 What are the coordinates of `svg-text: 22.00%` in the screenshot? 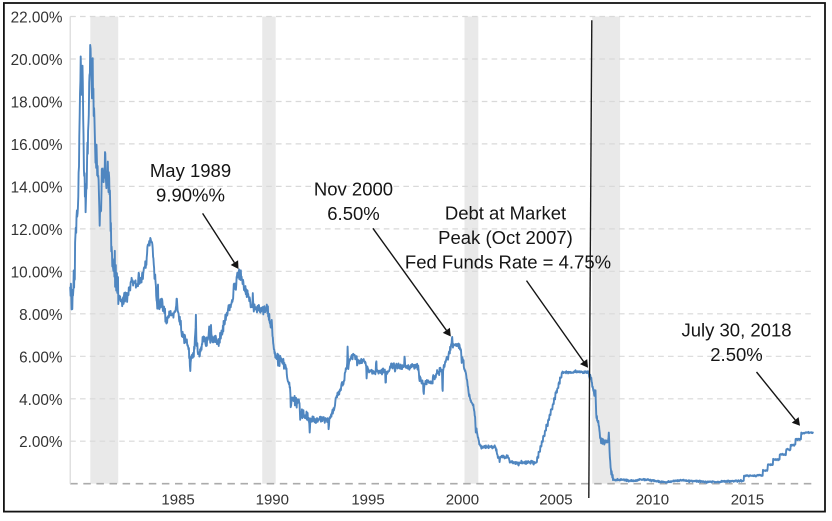 It's located at (37, 18).